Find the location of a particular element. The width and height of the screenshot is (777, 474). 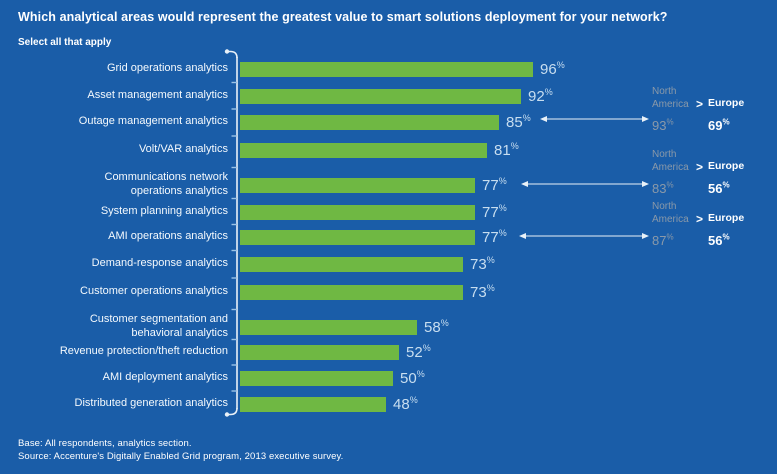

bar-row: Demand-response analytics 73% is located at coordinates (388, 264).